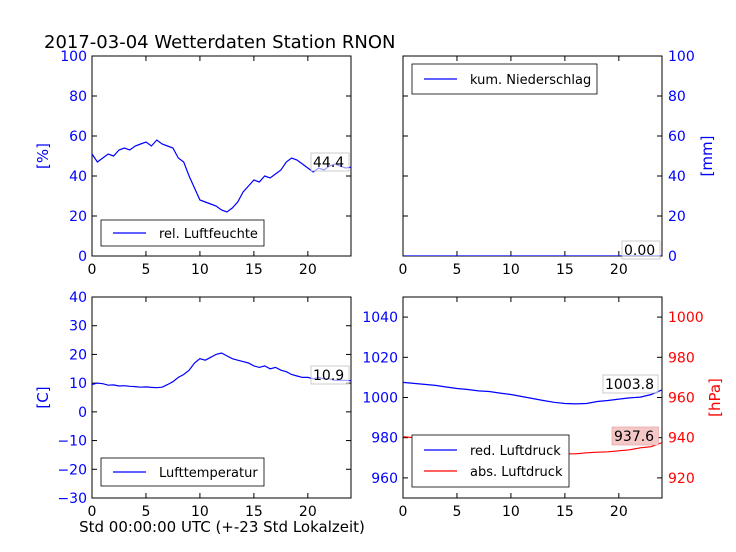  Describe the element at coordinates (221, 176) in the screenshot. I see `series-line-rel-luftfeuchte` at that location.